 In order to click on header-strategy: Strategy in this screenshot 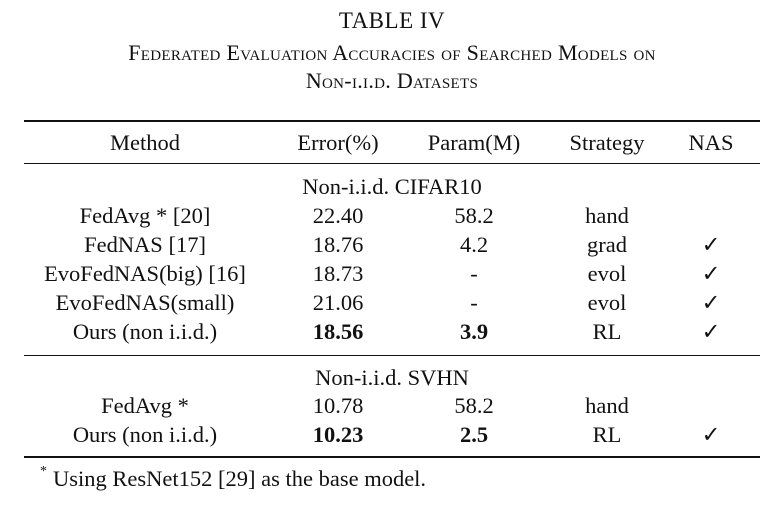, I will do `click(607, 142)`.